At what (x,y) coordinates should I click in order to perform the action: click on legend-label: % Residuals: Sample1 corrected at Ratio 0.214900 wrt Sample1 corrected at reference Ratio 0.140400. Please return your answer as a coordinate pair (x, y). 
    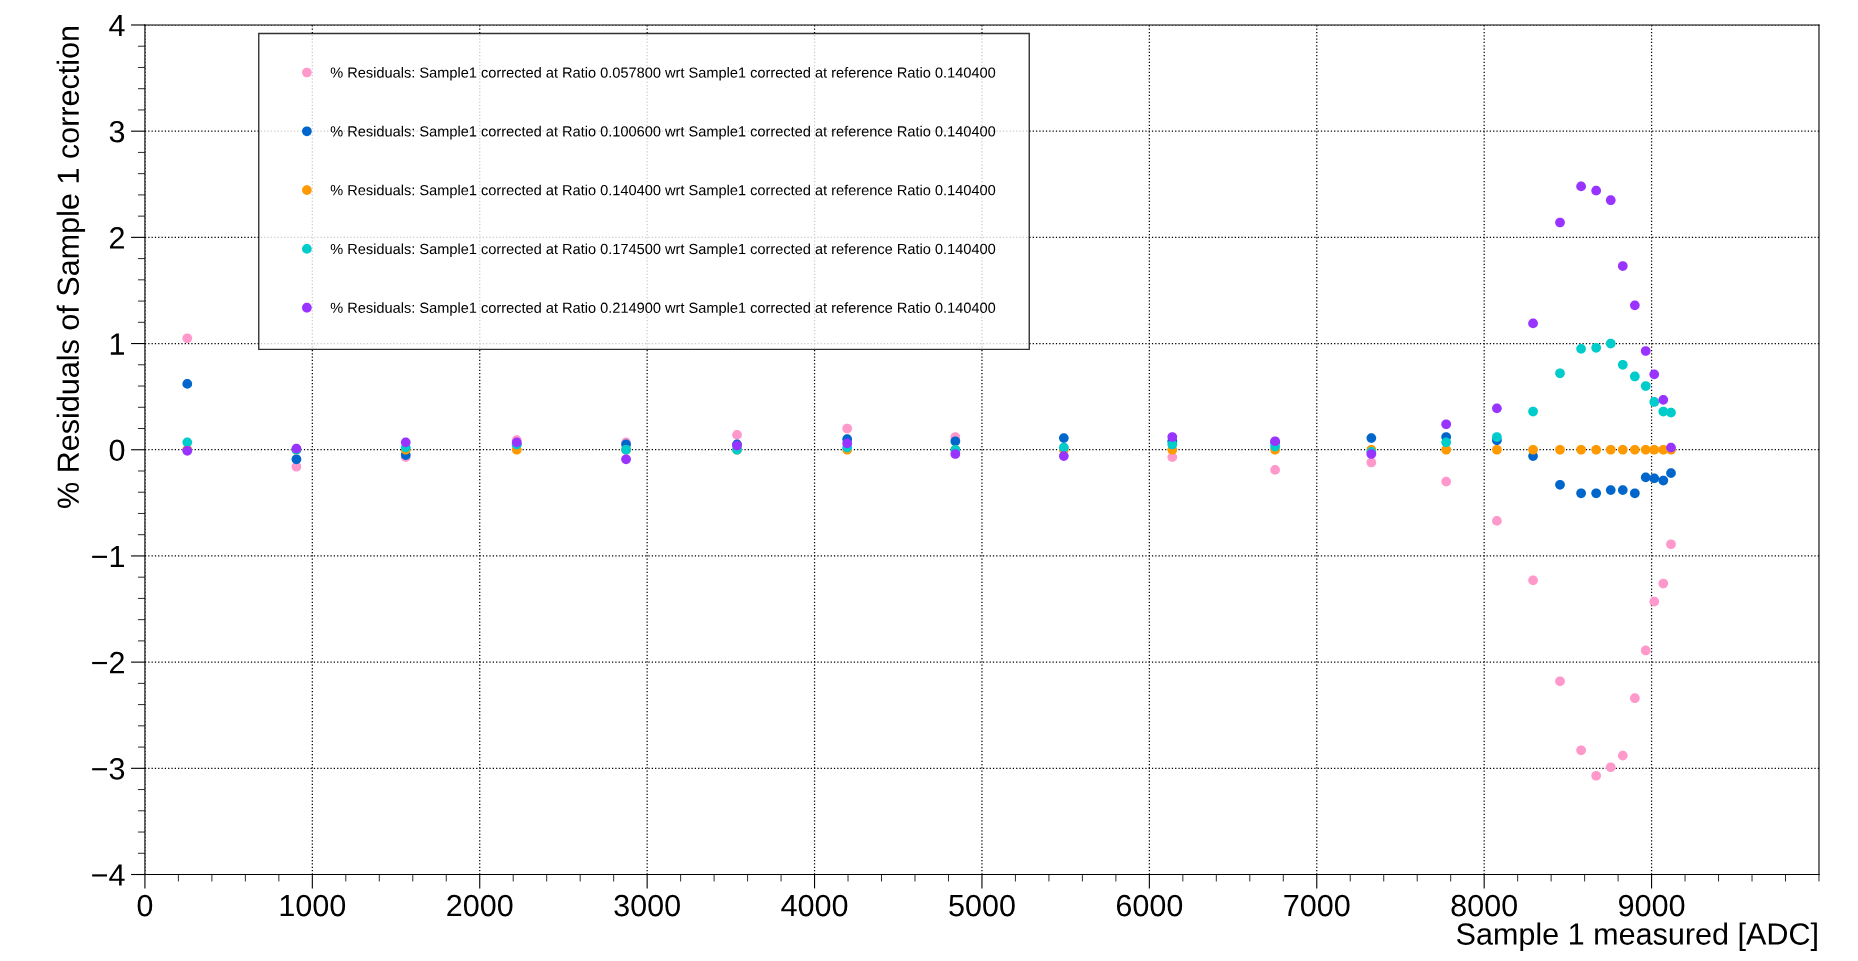
    Looking at the image, I should click on (663, 309).